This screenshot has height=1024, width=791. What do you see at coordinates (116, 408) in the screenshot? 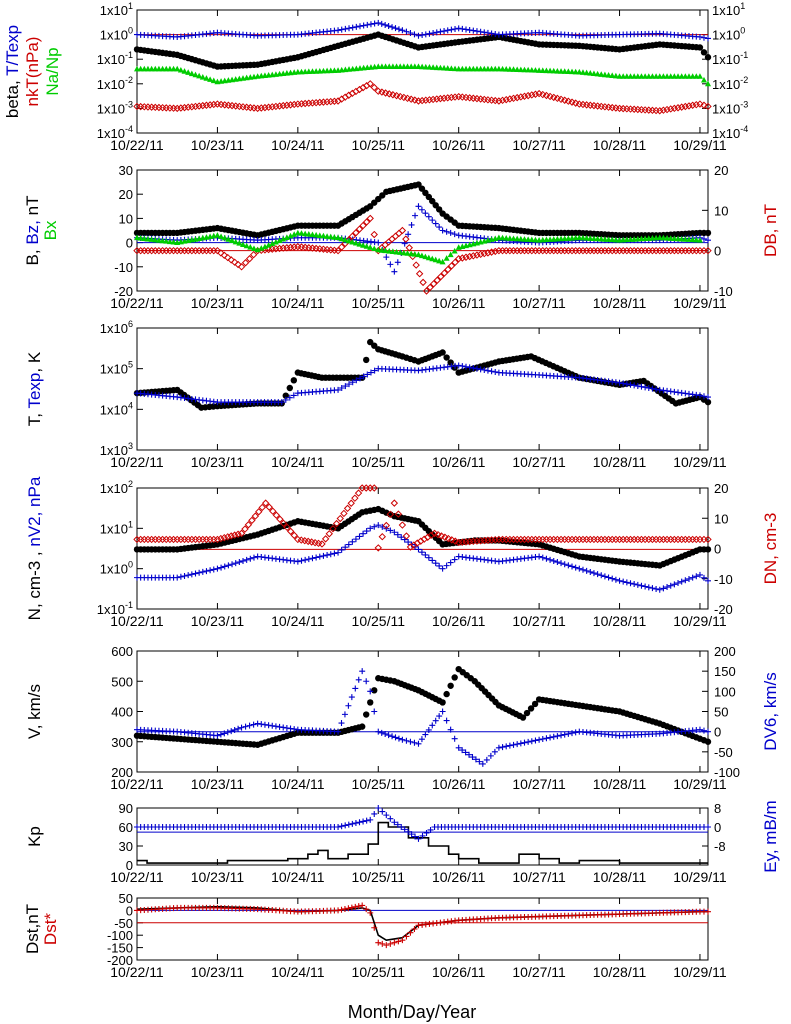
I see `y-tick-label: 1x10⁴` at bounding box center [116, 408].